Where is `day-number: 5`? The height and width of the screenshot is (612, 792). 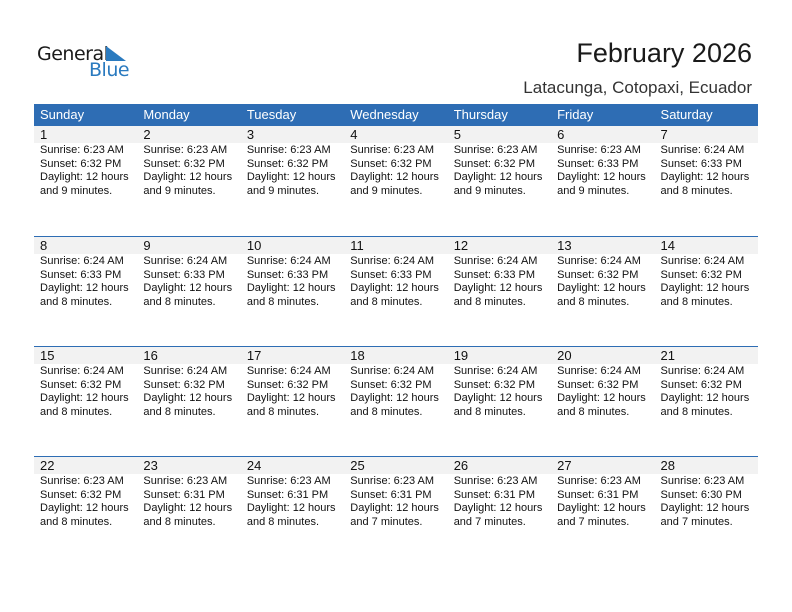
day-number: 5 is located at coordinates (499, 134).